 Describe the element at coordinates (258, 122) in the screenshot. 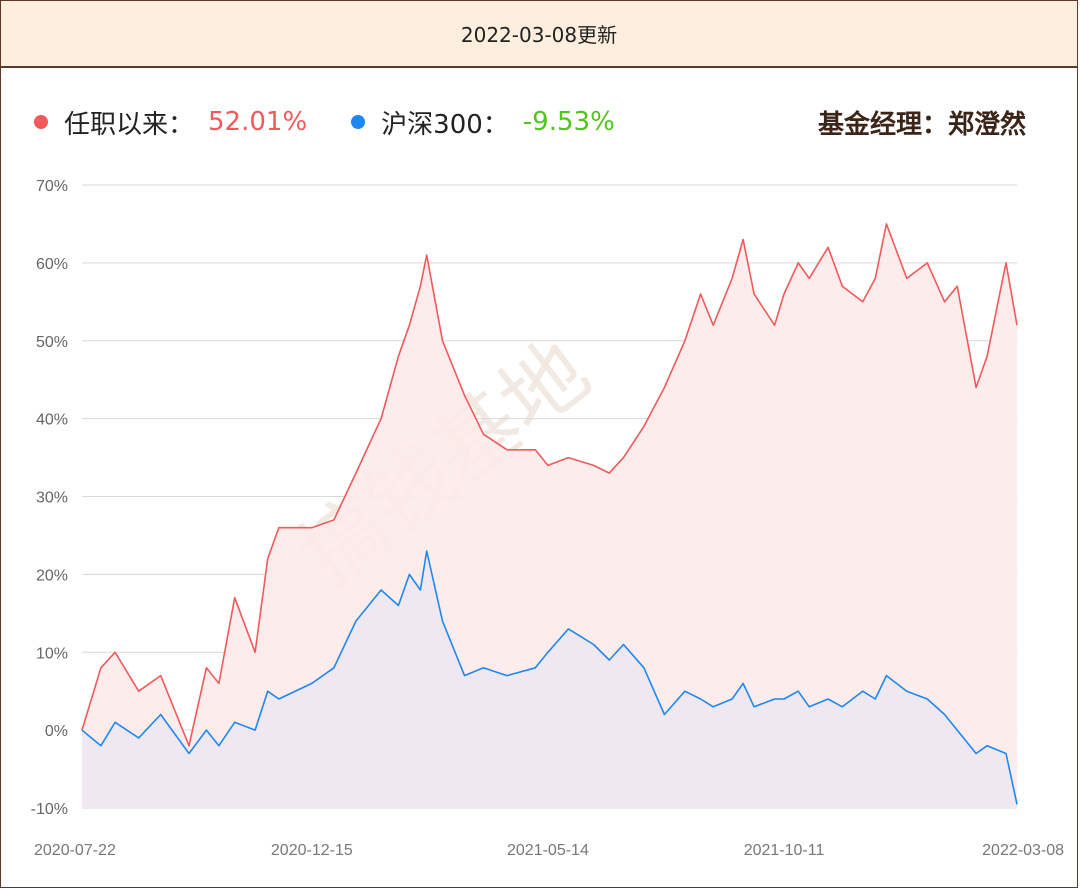

I see `fund-return-value: 52.01%` at that location.